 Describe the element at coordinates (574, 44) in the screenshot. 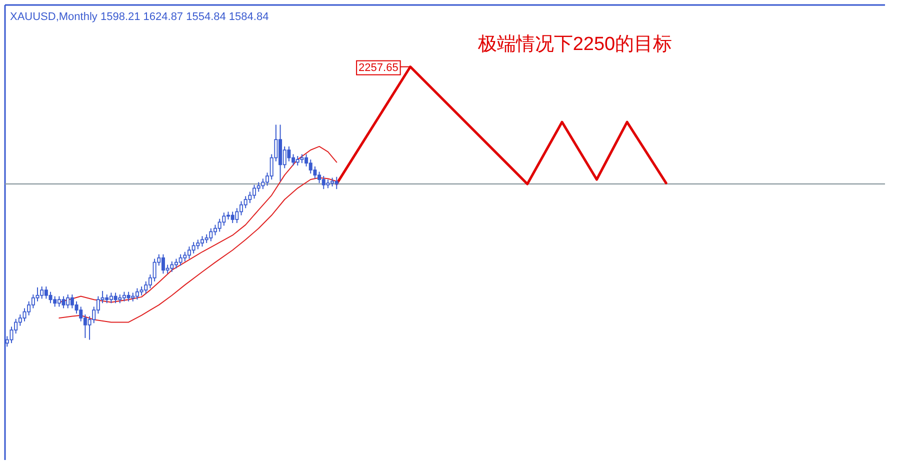

I see `text: 极端情况下2250的目标` at that location.